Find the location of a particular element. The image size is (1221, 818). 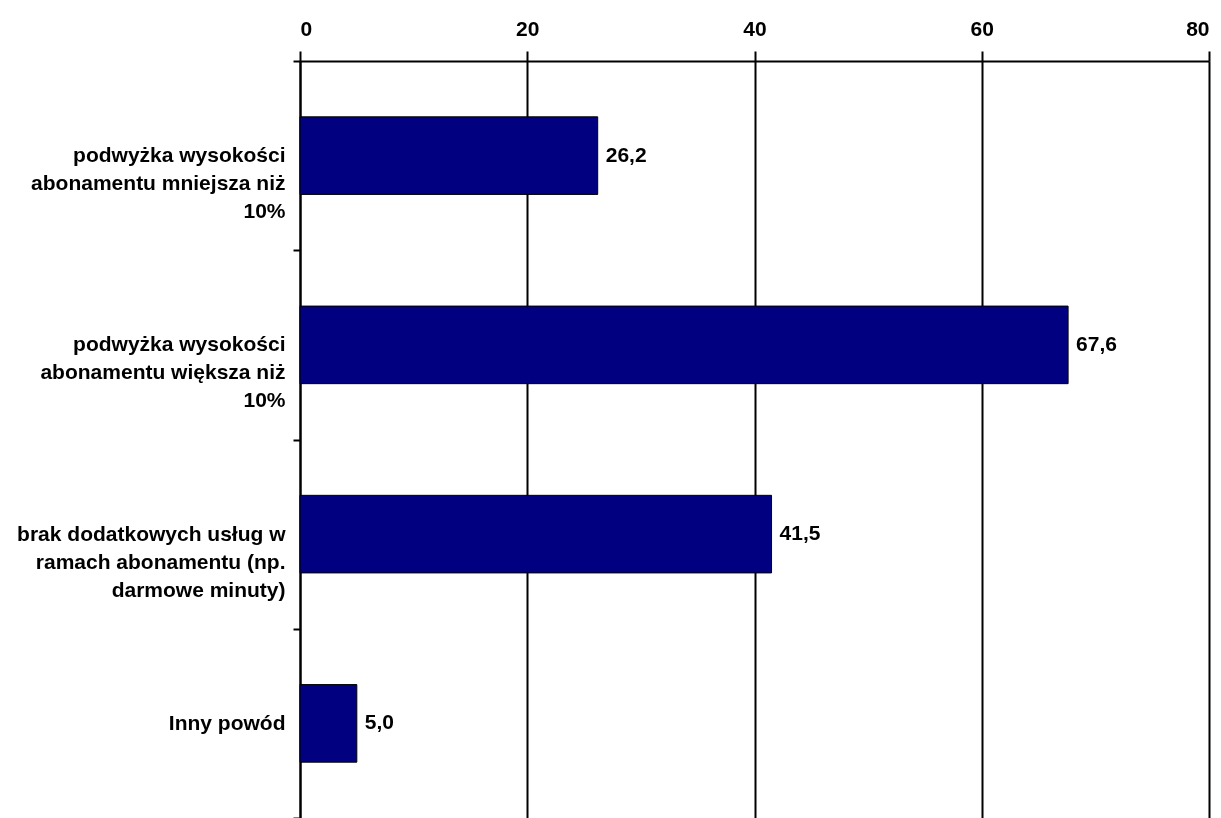

x-tick-label: 40 is located at coordinates (755, 28).